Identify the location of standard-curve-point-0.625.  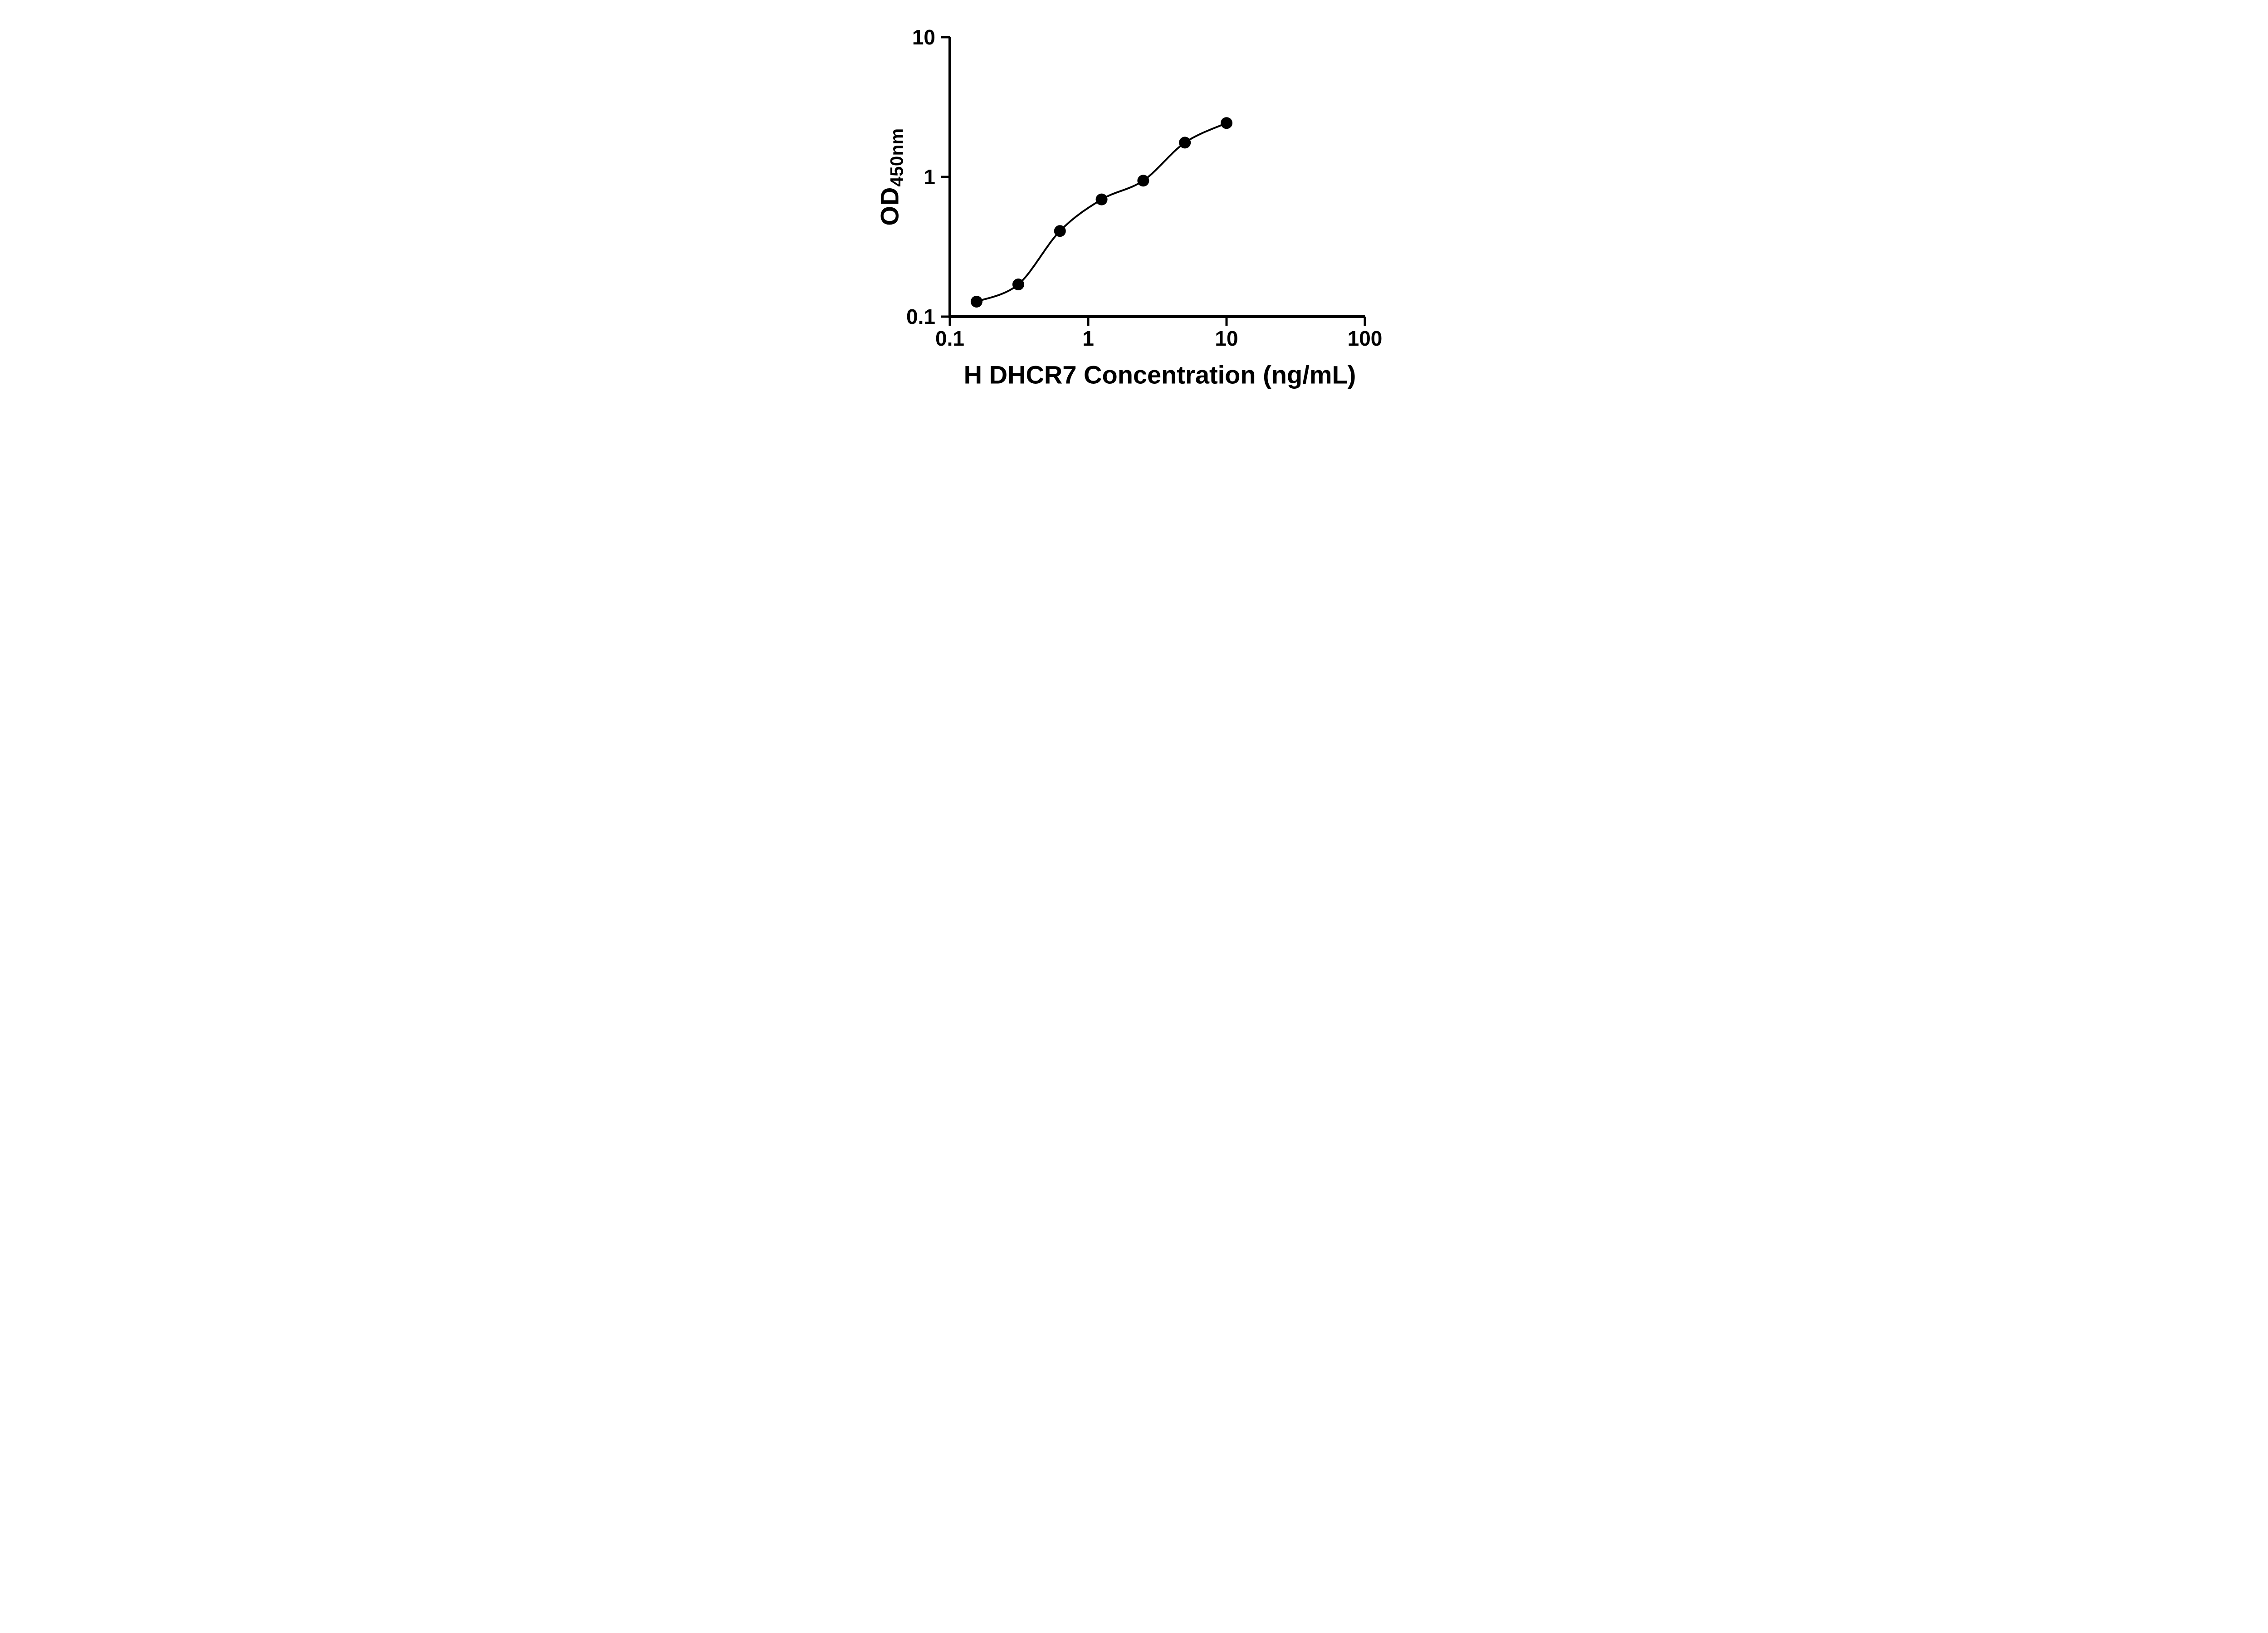
(1060, 231).